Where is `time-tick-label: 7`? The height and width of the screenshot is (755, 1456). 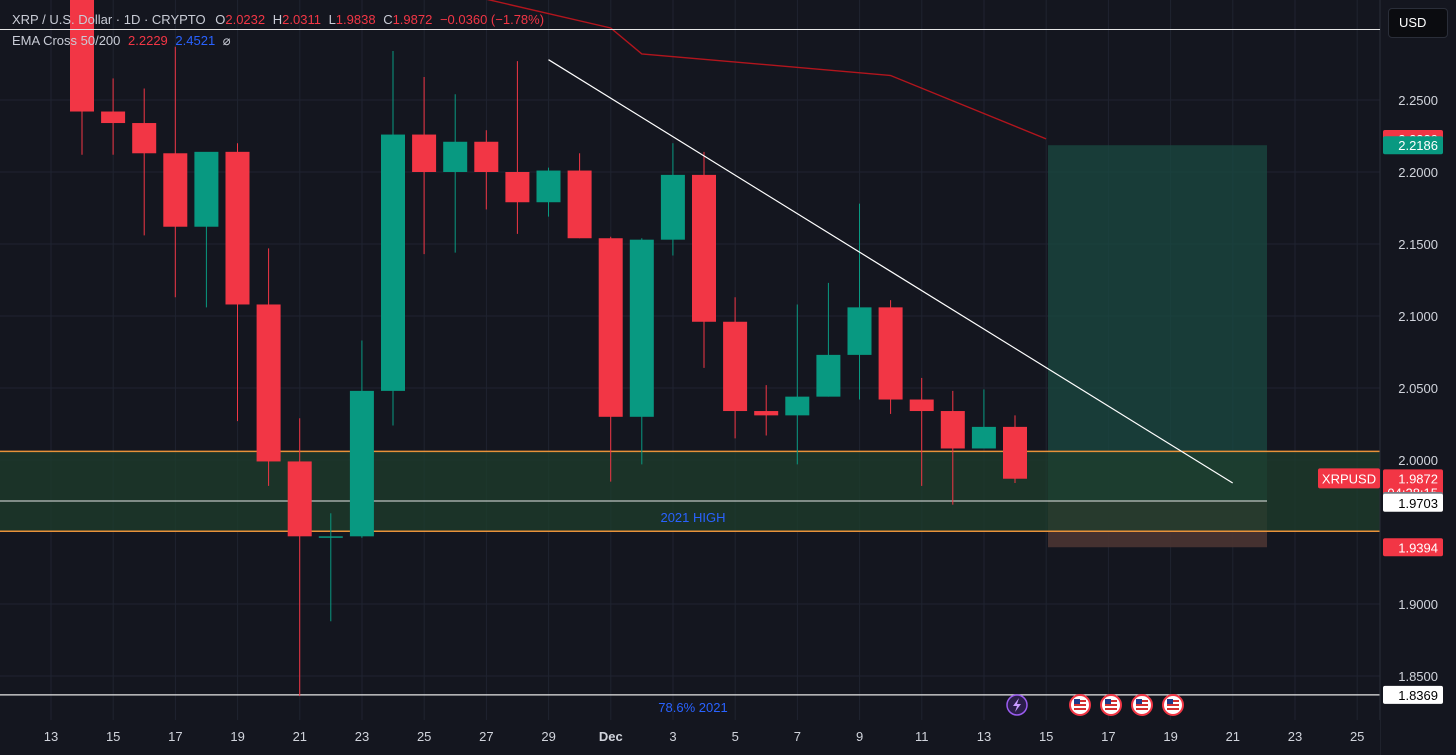 time-tick-label: 7 is located at coordinates (797, 736).